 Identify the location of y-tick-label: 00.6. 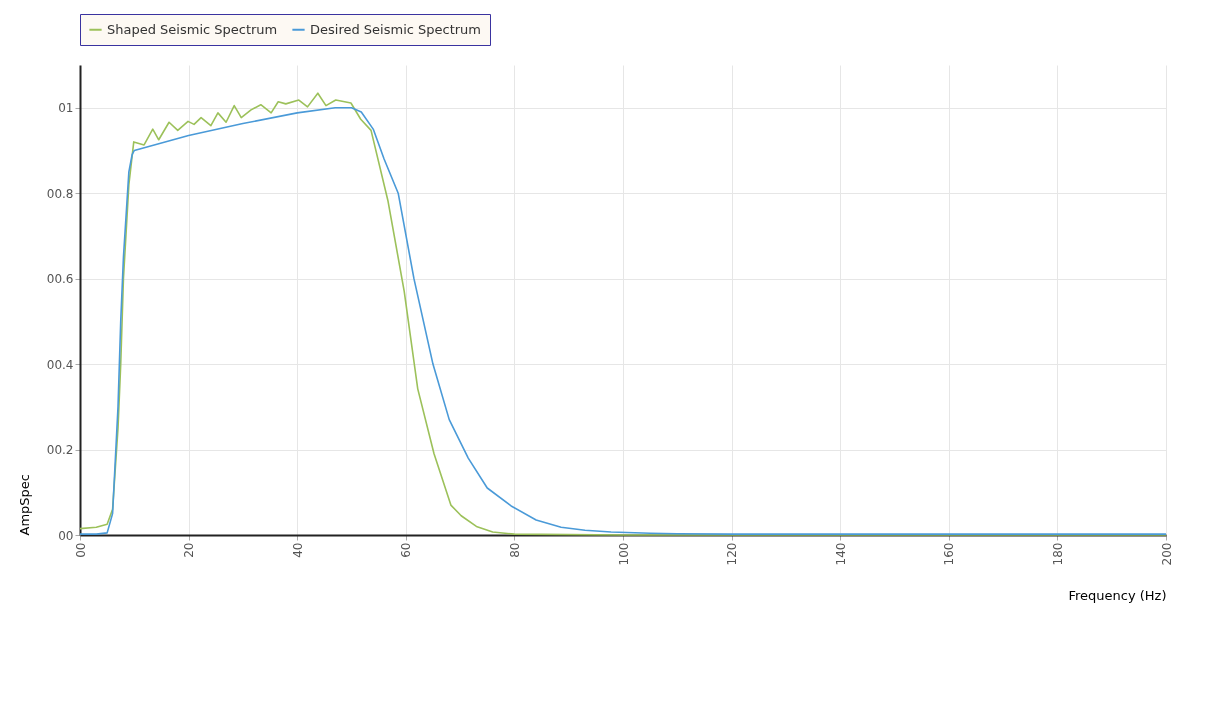
(60, 279).